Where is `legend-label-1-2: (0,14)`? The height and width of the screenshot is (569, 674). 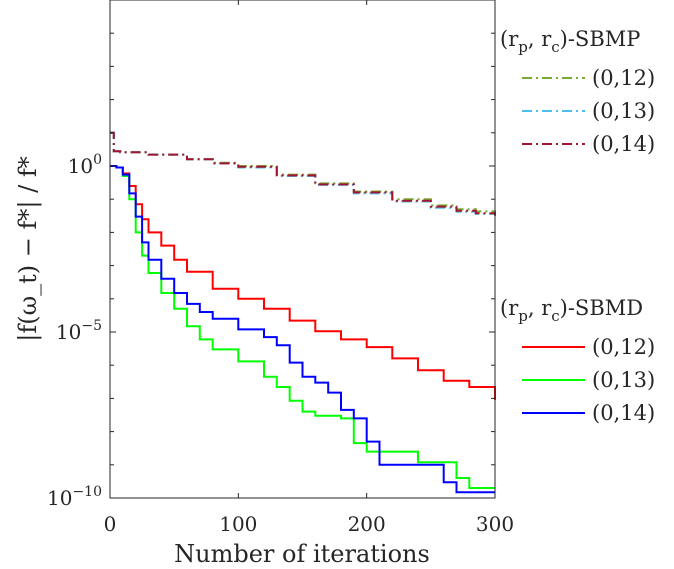 legend-label-1-2: (0,14) is located at coordinates (623, 413).